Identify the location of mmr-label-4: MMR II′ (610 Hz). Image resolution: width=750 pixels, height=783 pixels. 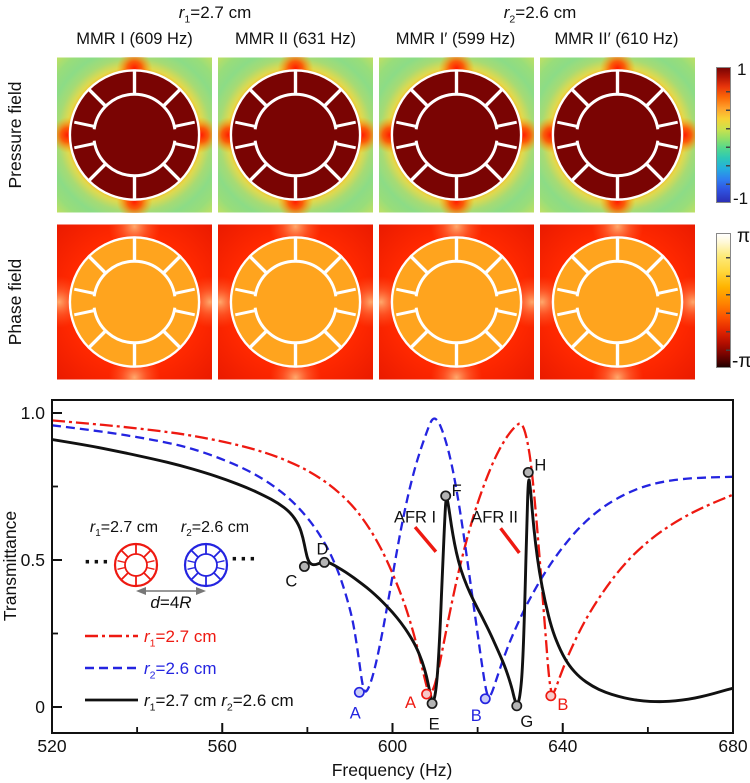
(616, 39).